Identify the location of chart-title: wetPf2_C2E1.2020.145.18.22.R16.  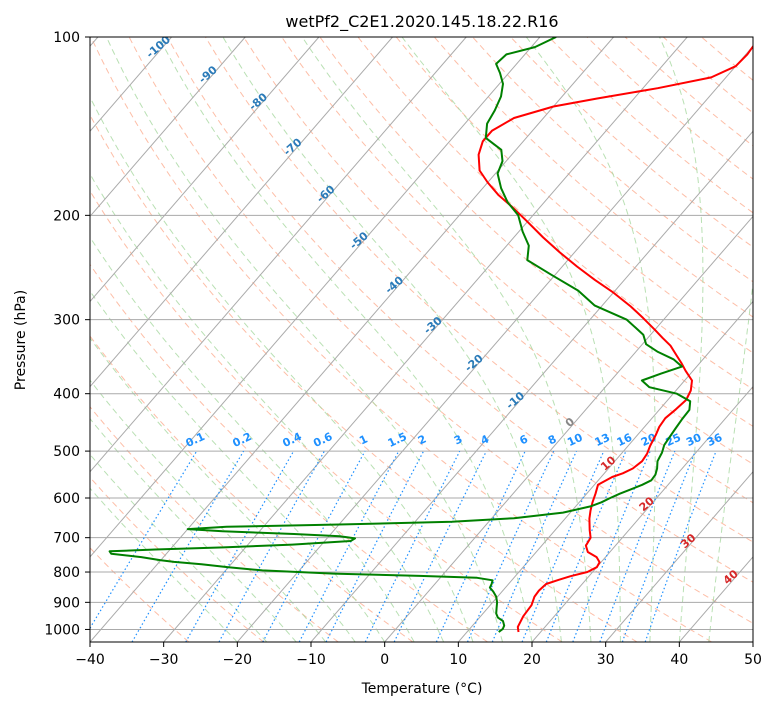
(421, 22).